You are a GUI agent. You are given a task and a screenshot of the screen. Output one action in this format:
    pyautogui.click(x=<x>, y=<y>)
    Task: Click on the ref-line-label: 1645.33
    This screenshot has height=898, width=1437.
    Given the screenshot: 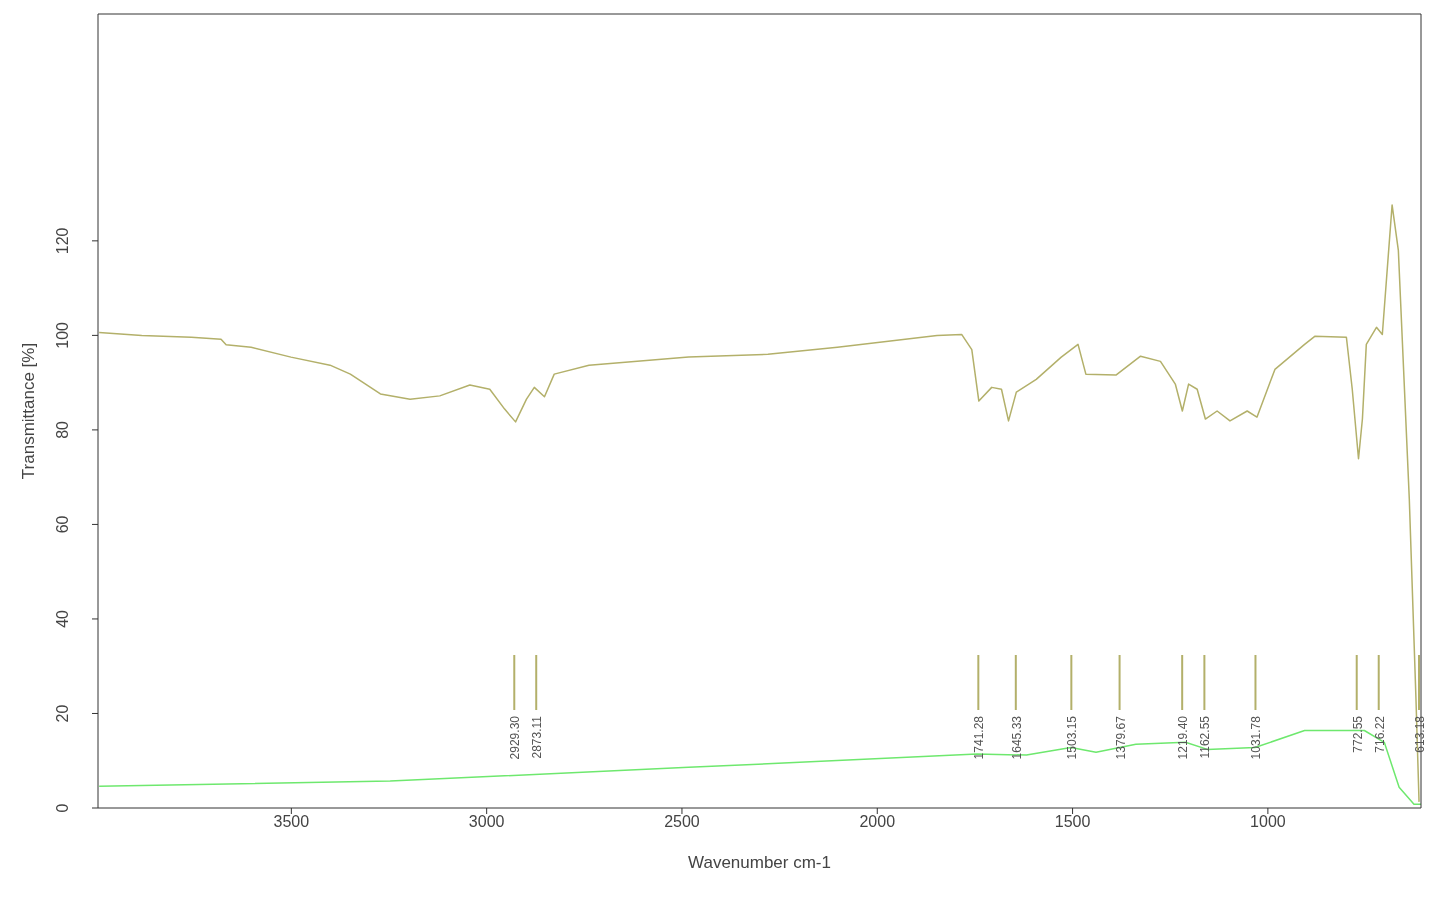 What is the action you would take?
    pyautogui.click(x=1016, y=737)
    